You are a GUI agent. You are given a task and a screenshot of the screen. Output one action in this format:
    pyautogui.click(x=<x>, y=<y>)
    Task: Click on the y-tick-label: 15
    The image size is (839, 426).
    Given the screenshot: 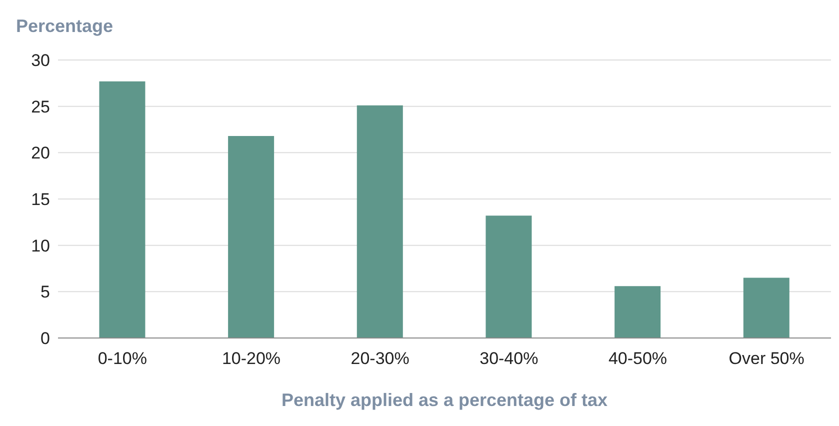 What is the action you would take?
    pyautogui.click(x=40, y=200)
    